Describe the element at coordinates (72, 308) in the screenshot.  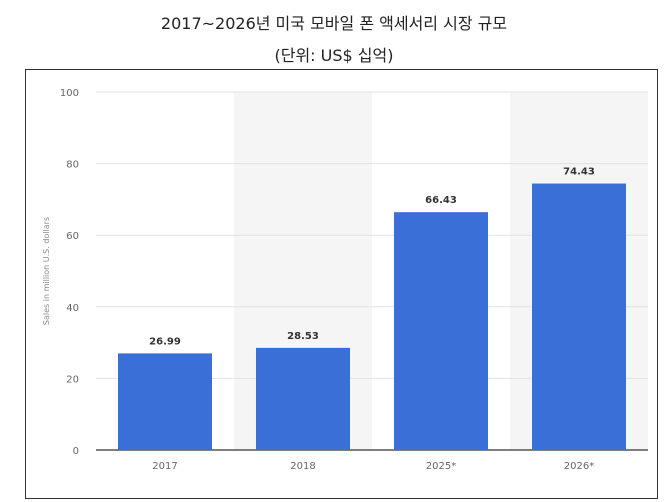
I see `y-tick-label: 40` at that location.